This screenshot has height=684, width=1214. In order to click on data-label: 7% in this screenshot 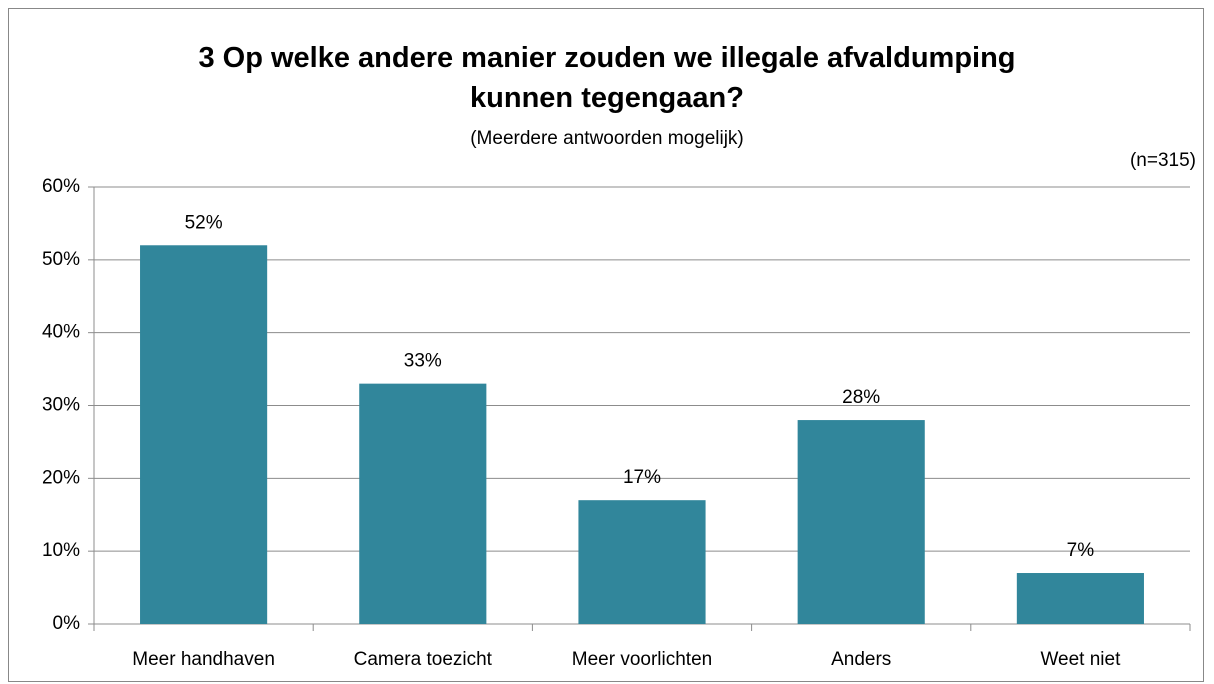, I will do `click(1081, 550)`.